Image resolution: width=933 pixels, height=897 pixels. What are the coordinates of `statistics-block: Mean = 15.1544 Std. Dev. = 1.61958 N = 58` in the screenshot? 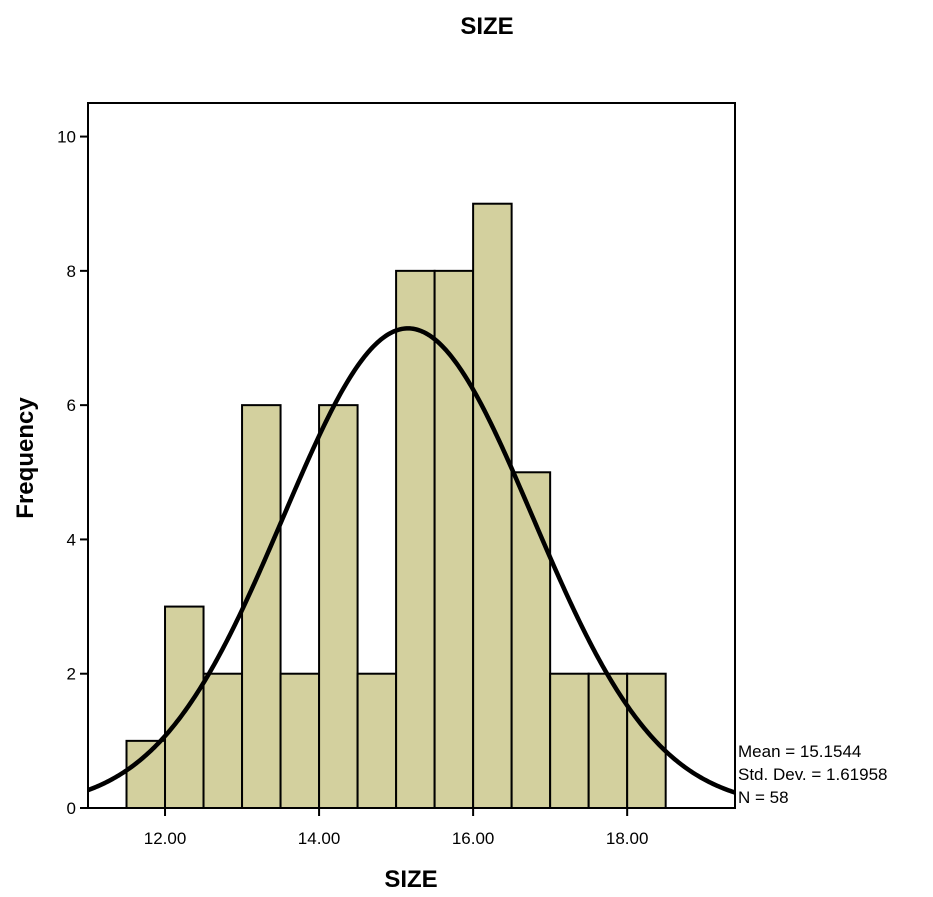 It's located at (812, 774).